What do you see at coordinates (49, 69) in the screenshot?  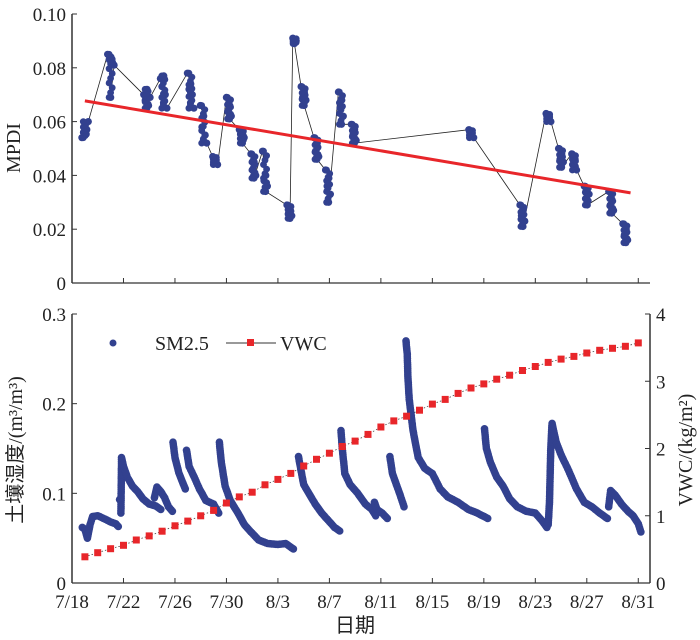 I see `mpdi-y-tick-label: 0.08` at bounding box center [49, 69].